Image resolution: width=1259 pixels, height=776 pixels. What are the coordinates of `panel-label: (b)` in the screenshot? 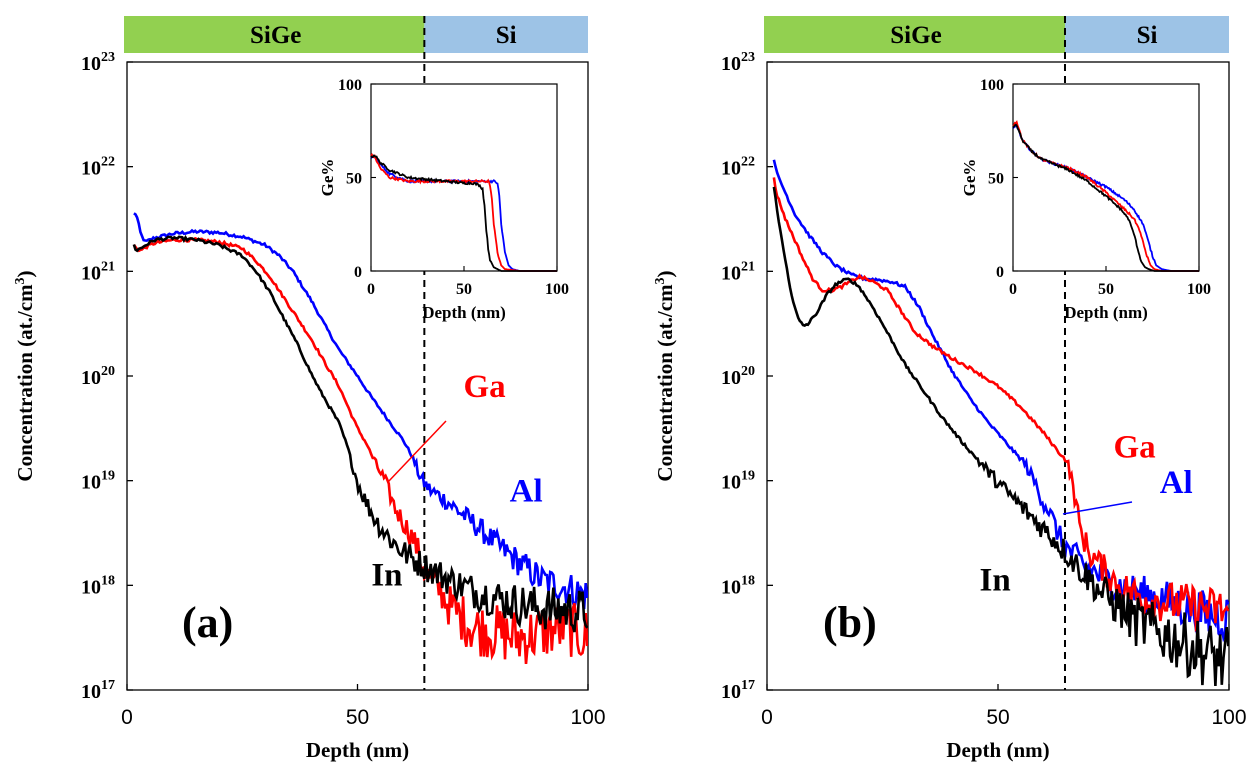 It's located at (850, 622).